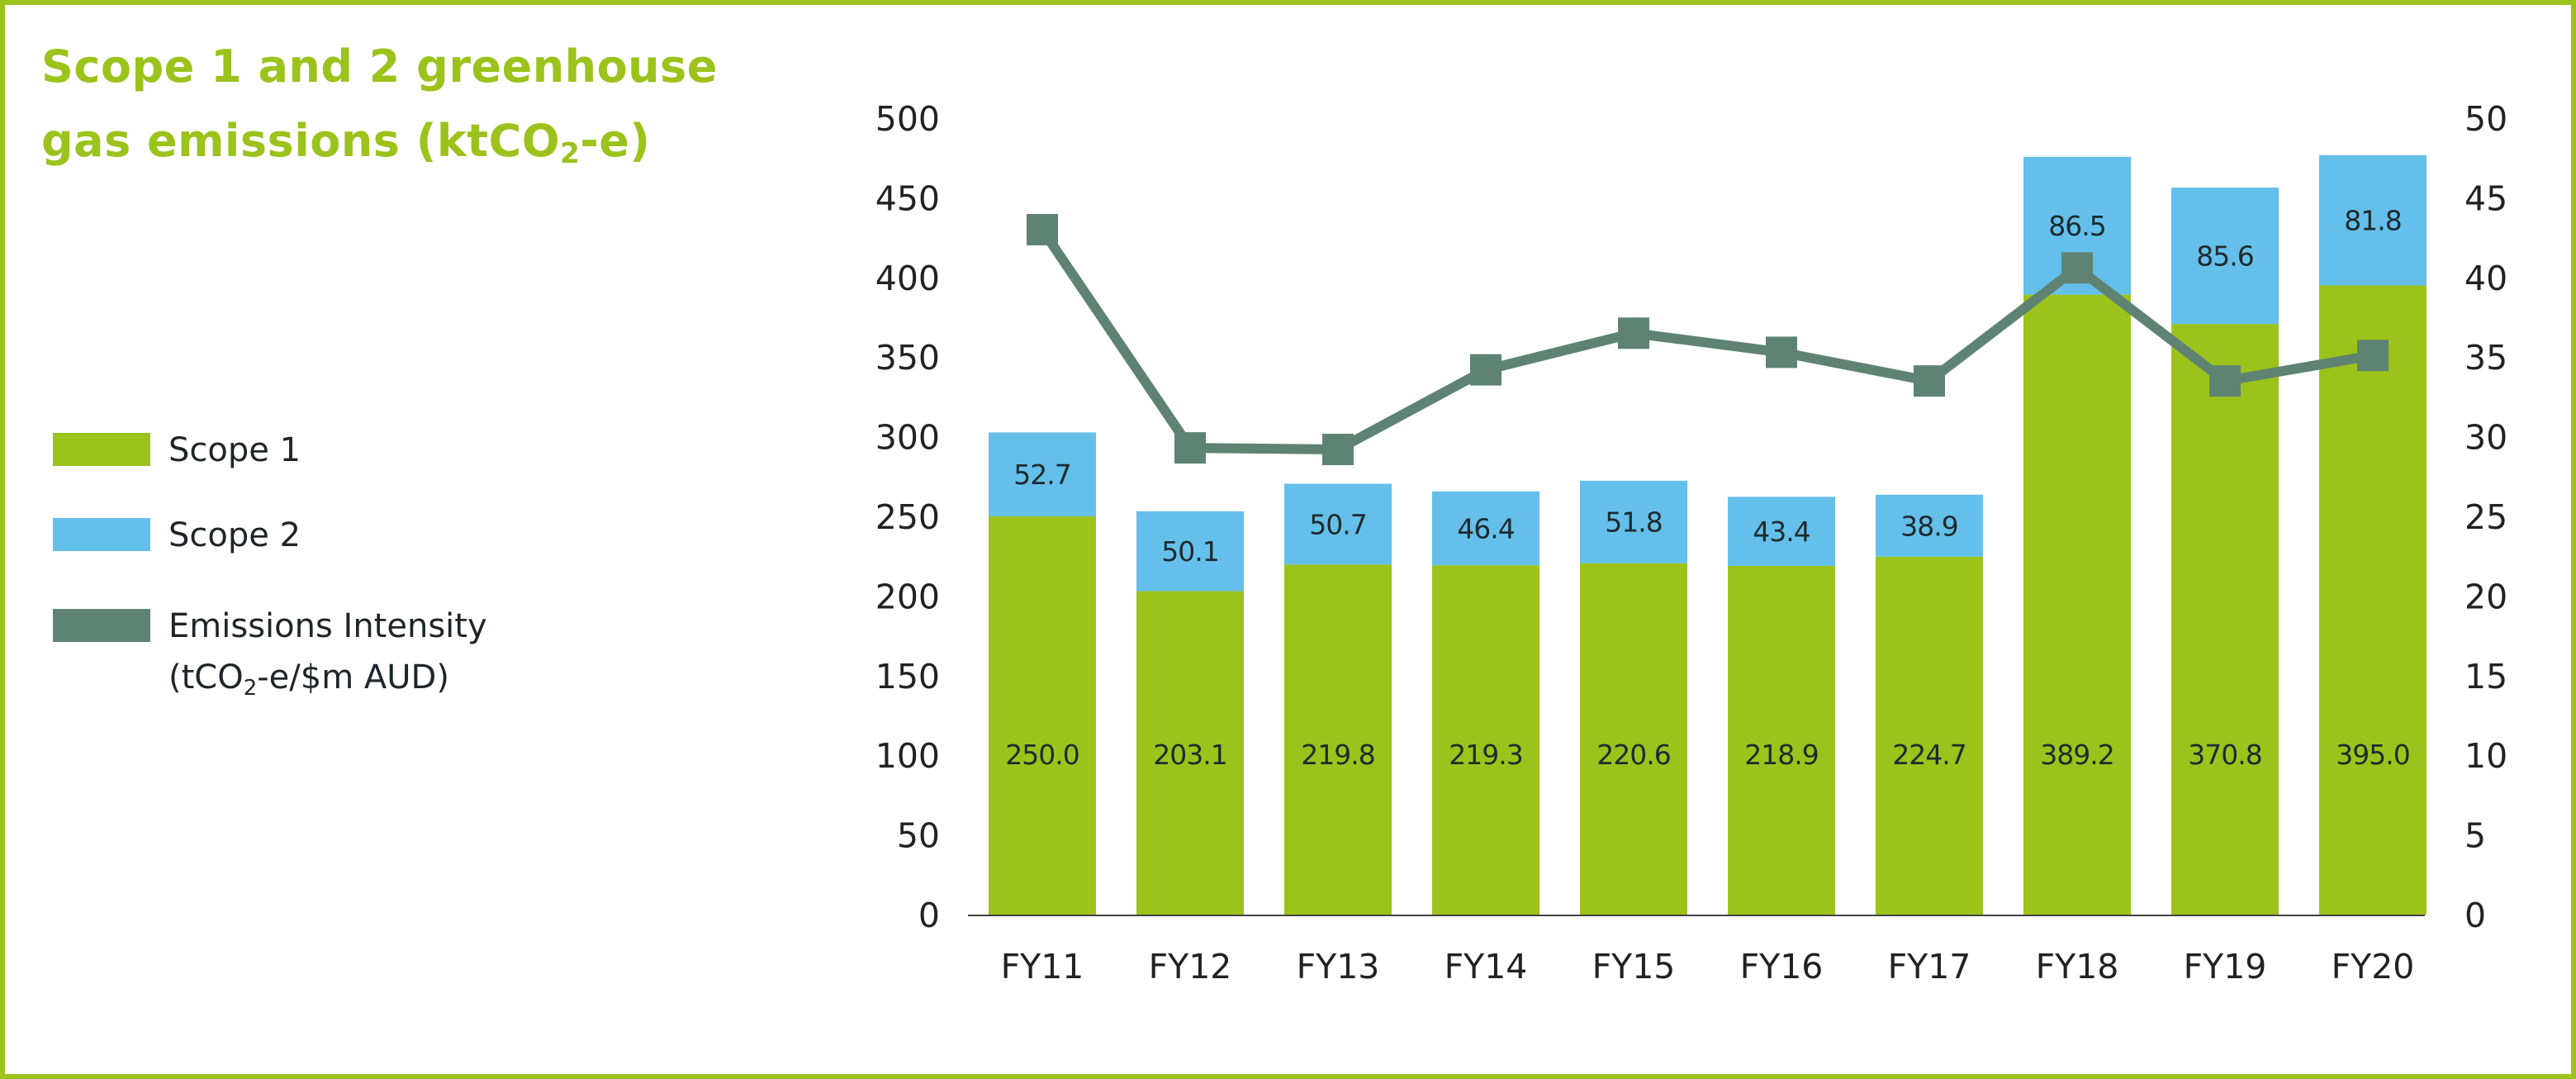  I want to click on y-tick-label: 300, so click(908, 438).